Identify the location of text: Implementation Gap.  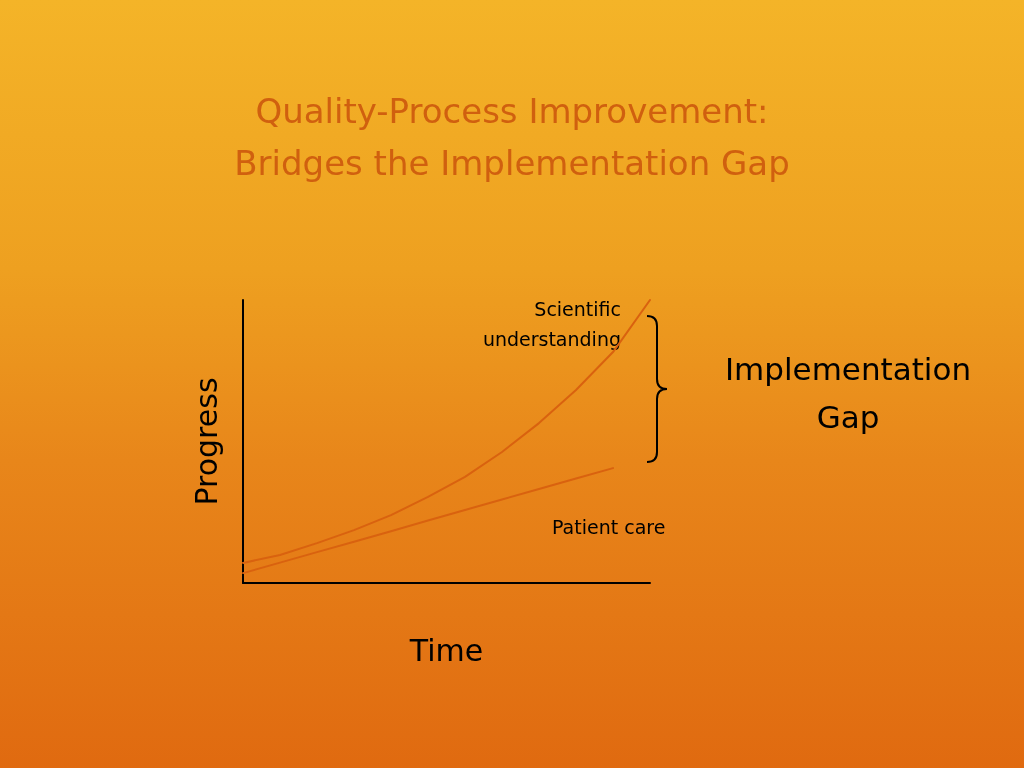
(848, 393).